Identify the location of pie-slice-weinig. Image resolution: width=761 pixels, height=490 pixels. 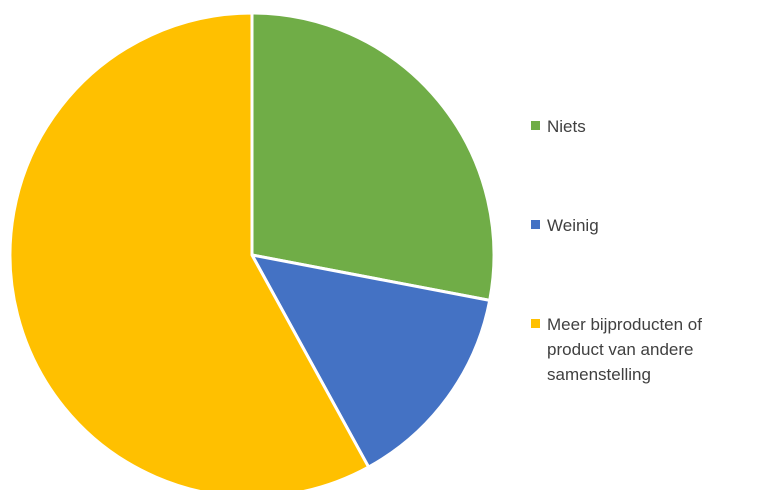
(371, 361).